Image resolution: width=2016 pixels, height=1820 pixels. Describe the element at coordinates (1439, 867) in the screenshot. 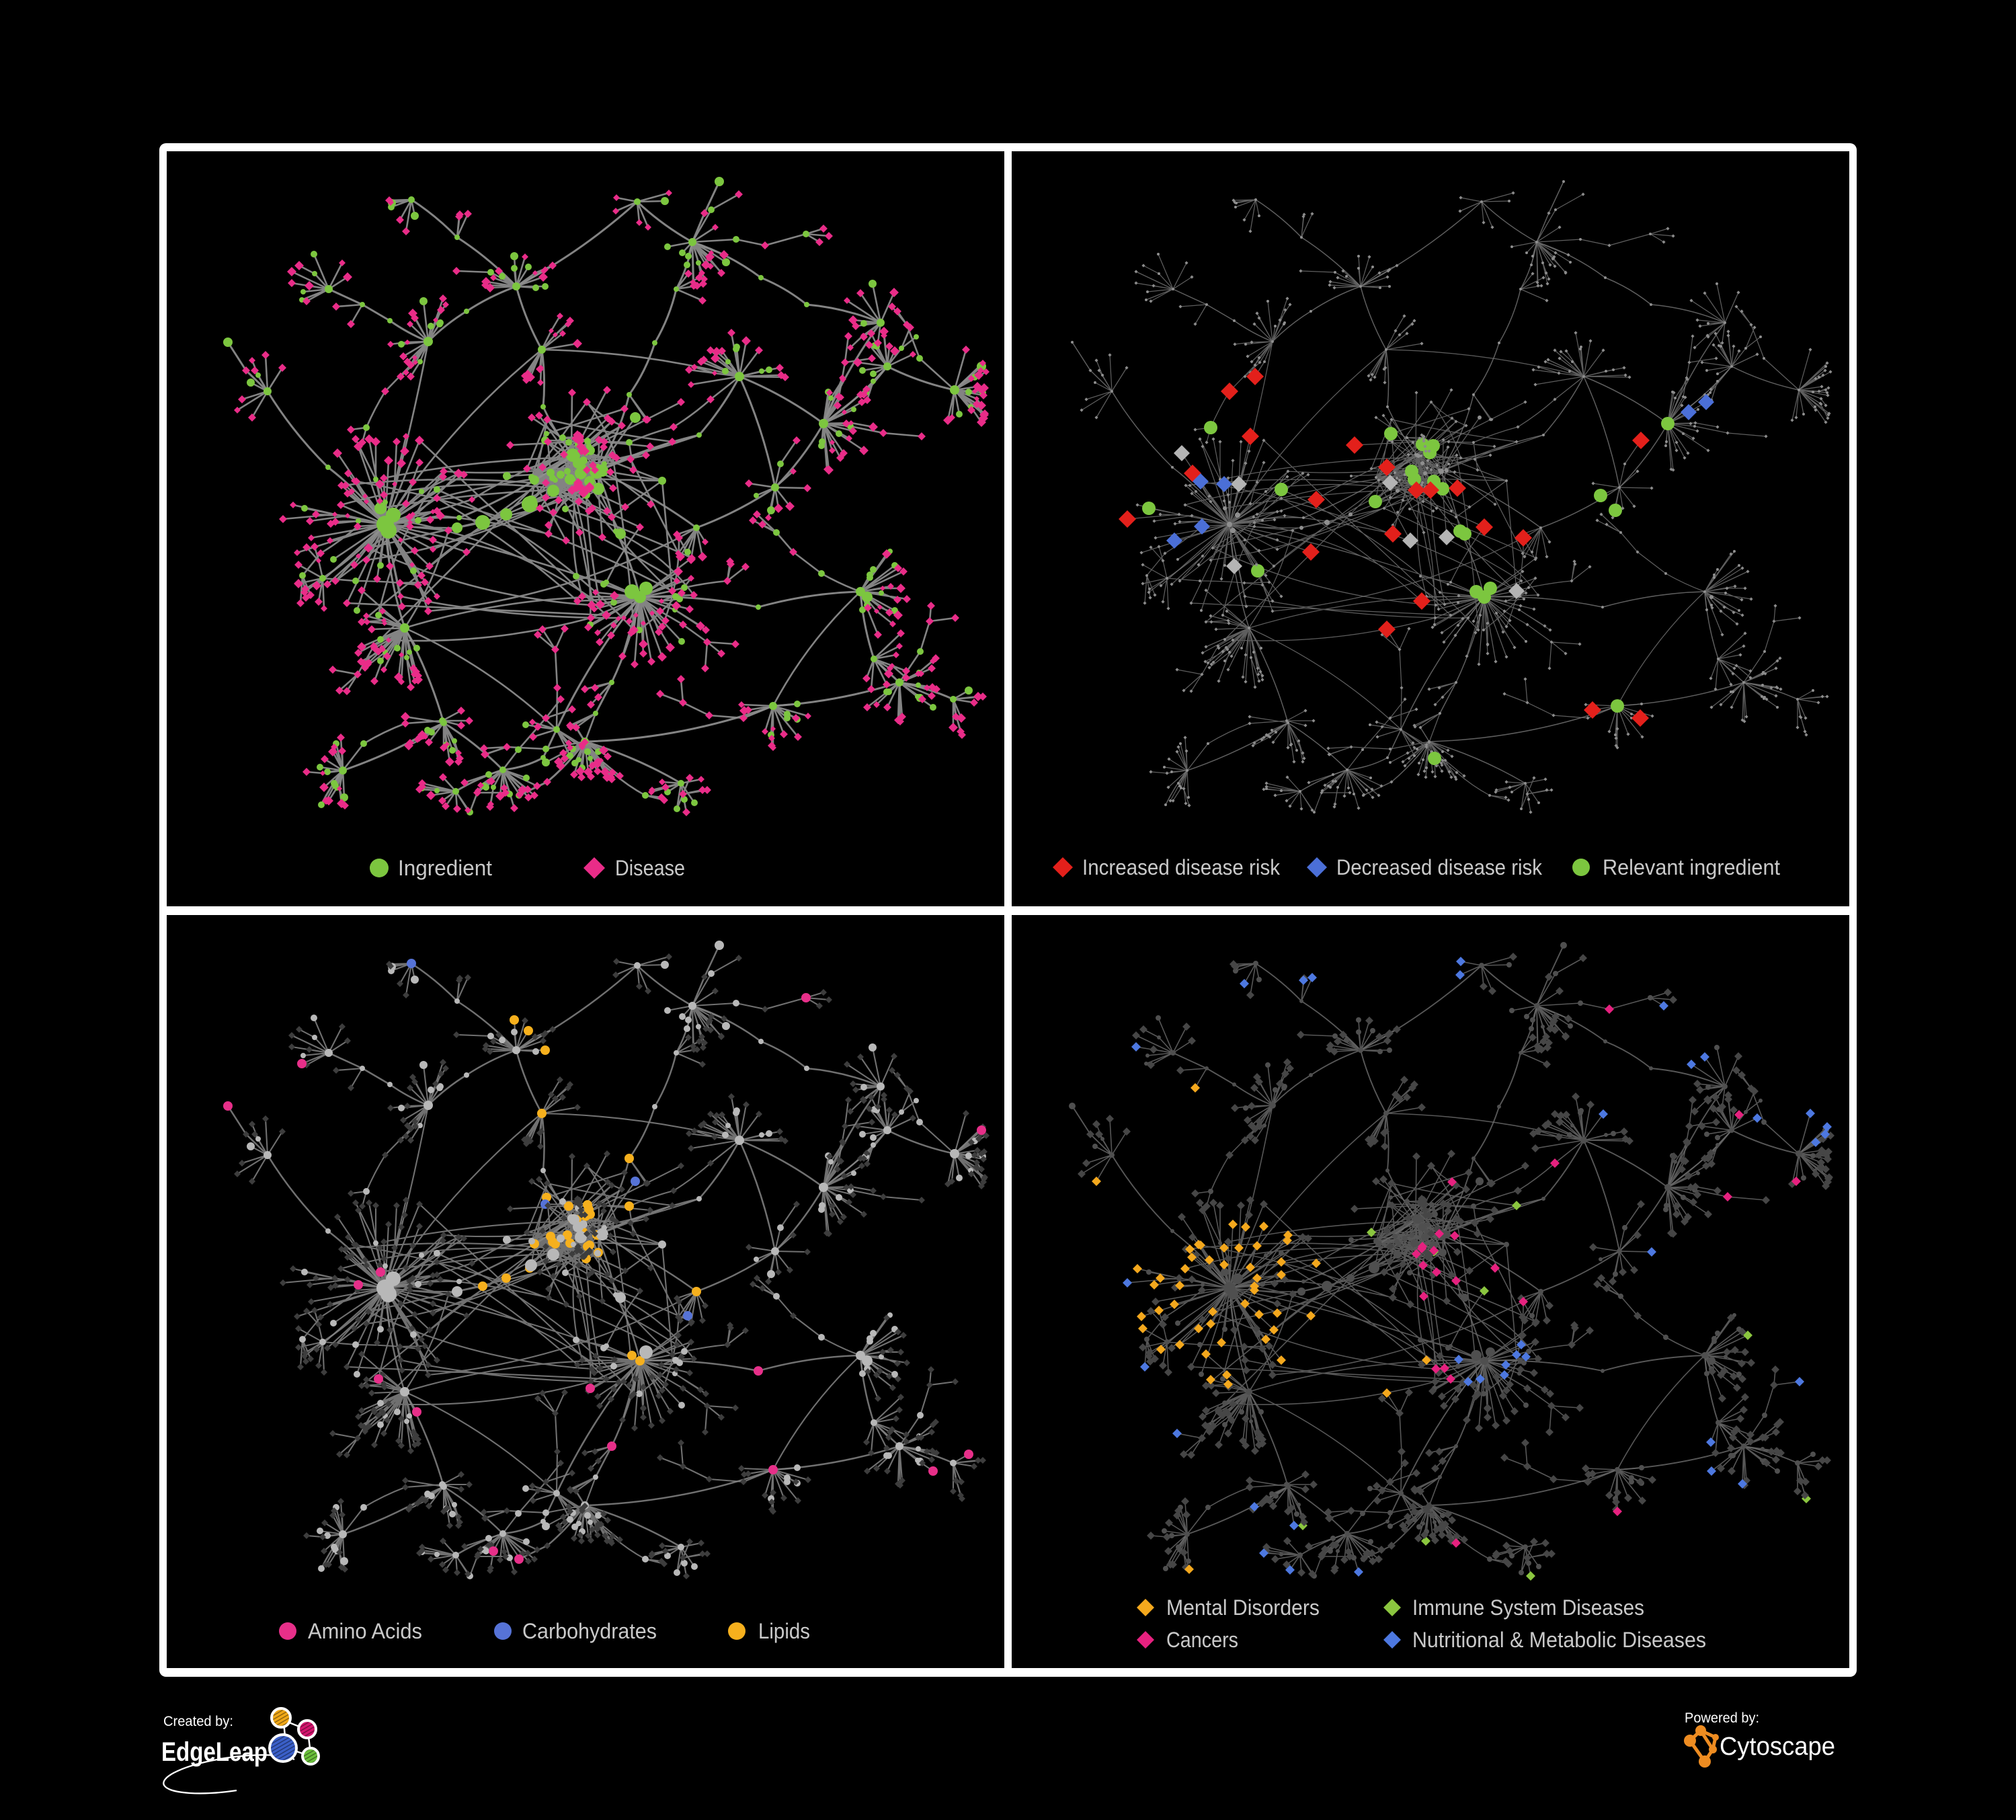

I see `svg-text: Decreased disease risk` at that location.